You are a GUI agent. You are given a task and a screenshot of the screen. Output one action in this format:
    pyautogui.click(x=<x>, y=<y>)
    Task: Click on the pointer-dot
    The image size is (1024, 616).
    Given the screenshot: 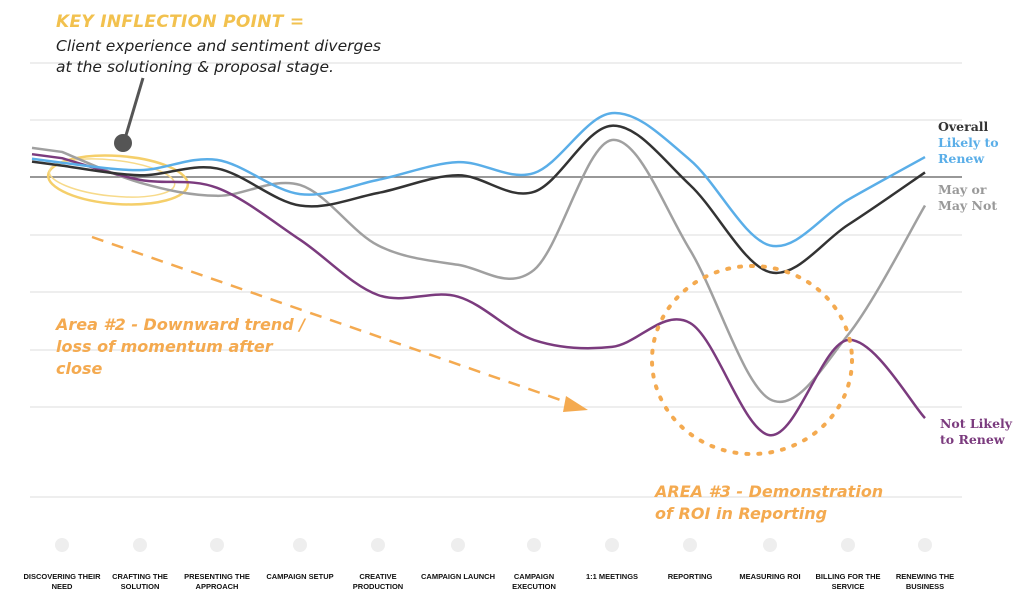 What is the action you would take?
    pyautogui.click(x=123, y=143)
    